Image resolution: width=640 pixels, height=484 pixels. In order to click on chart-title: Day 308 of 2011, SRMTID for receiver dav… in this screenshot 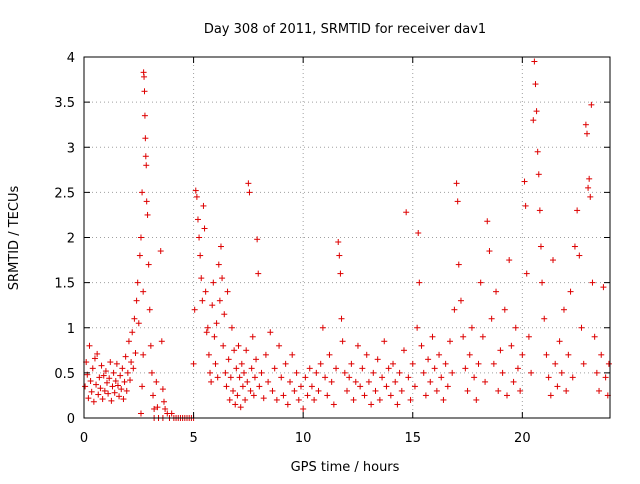, I will do `click(345, 29)`.